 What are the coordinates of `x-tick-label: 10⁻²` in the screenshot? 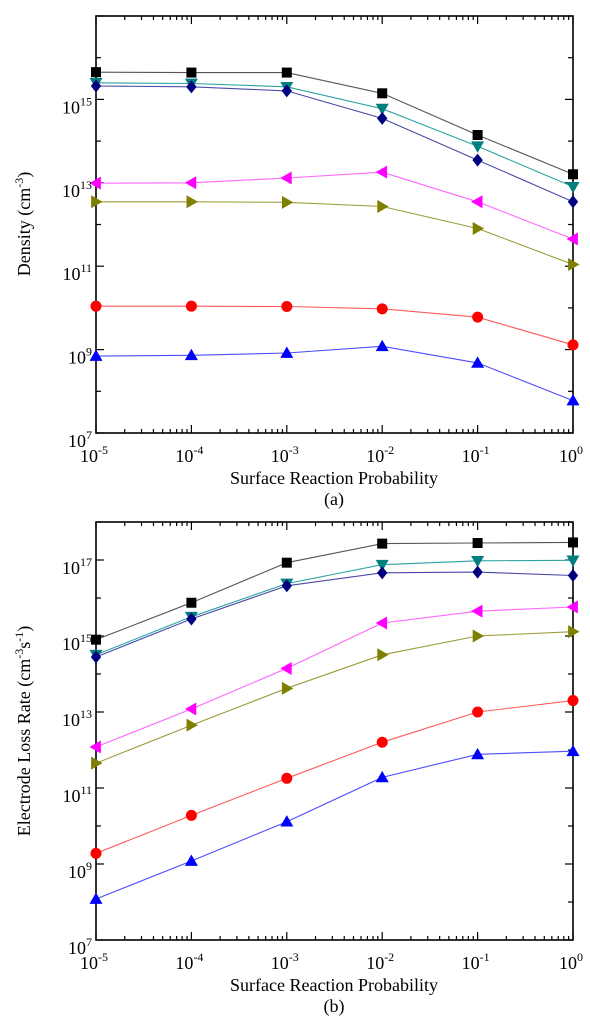 It's located at (380, 961).